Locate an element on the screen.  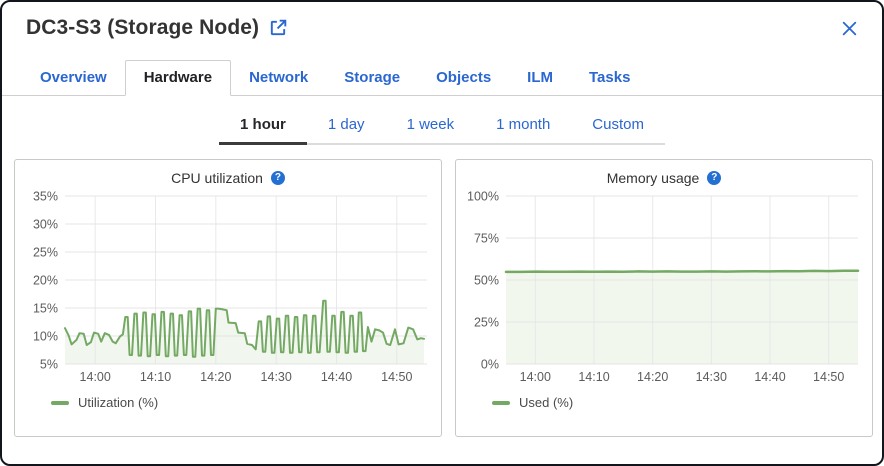
tab-label: Network is located at coordinates (279, 77).